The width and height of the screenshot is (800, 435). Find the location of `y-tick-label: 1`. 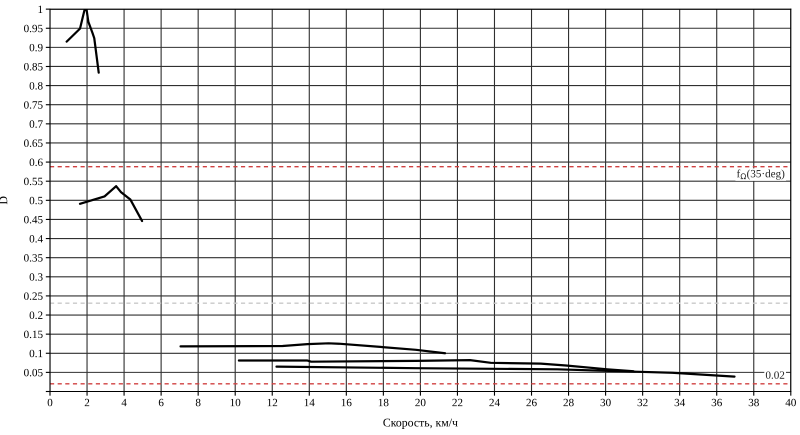

y-tick-label: 1 is located at coordinates (40, 9).